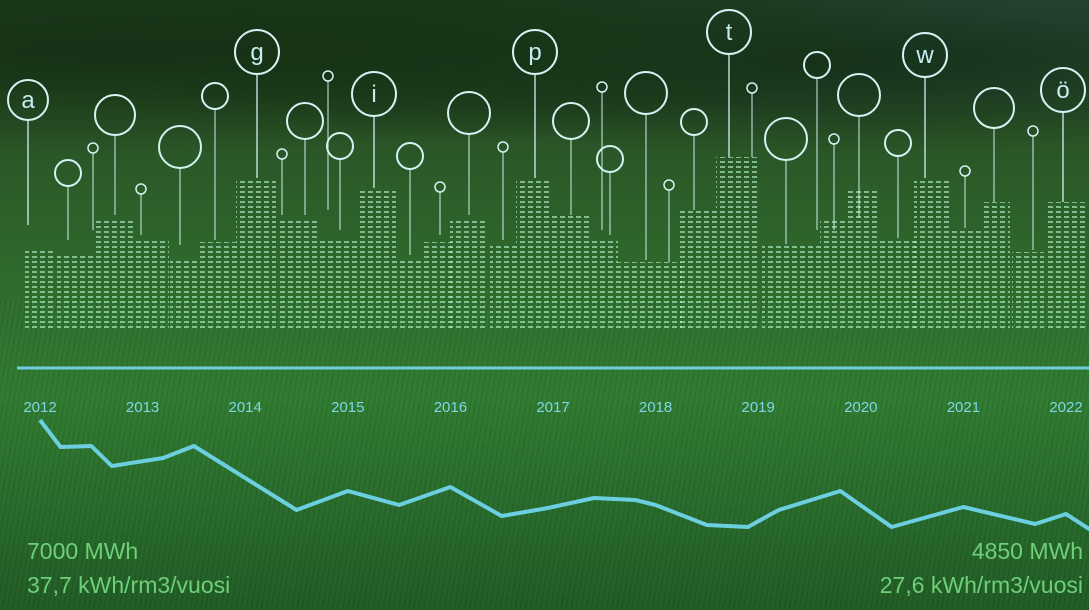  Describe the element at coordinates (142, 407) in the screenshot. I see `x-tick-label-2013: 2013` at that location.